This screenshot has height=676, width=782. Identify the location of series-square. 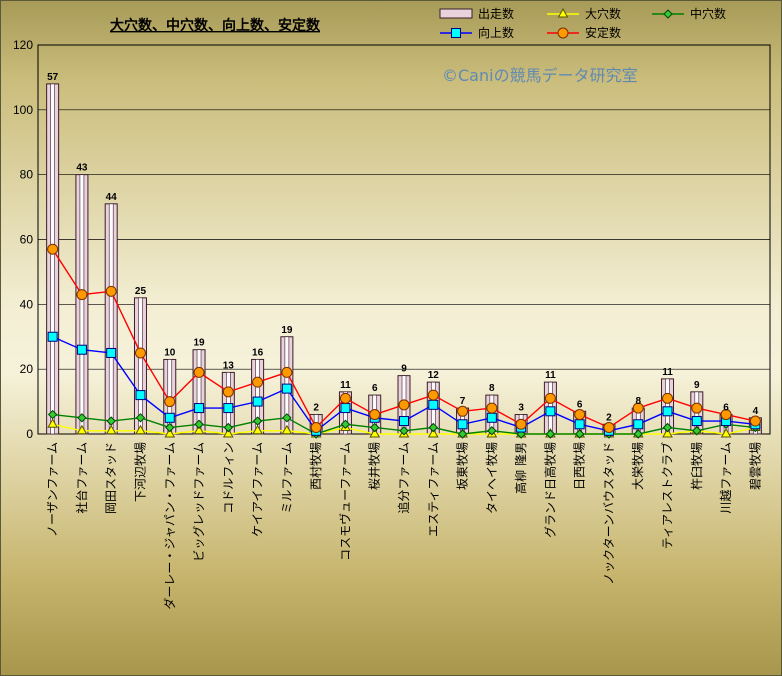
(404, 383).